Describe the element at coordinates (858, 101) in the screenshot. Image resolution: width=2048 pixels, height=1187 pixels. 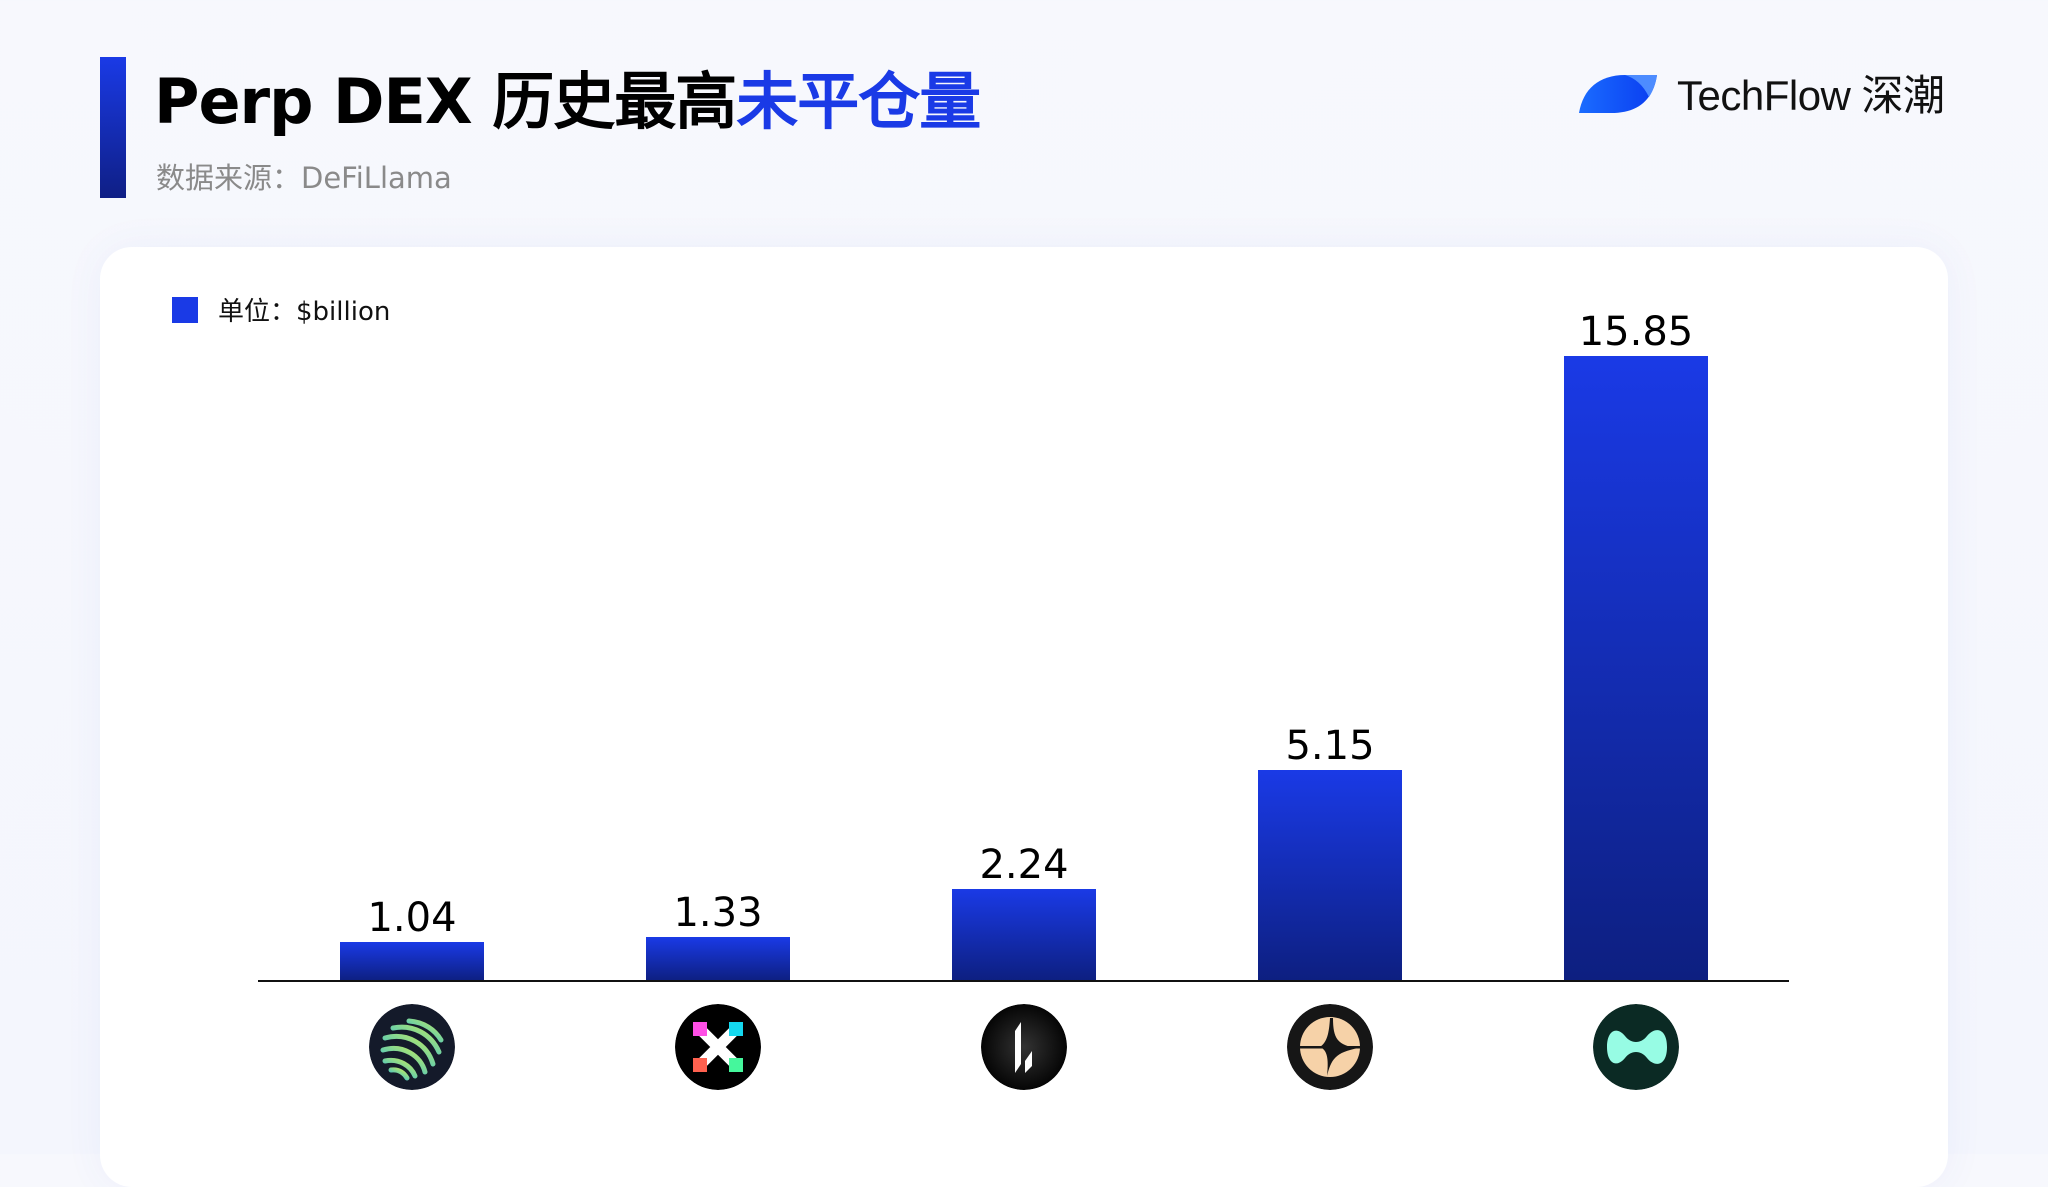
I see `title-highlight: 未平仓量` at that location.